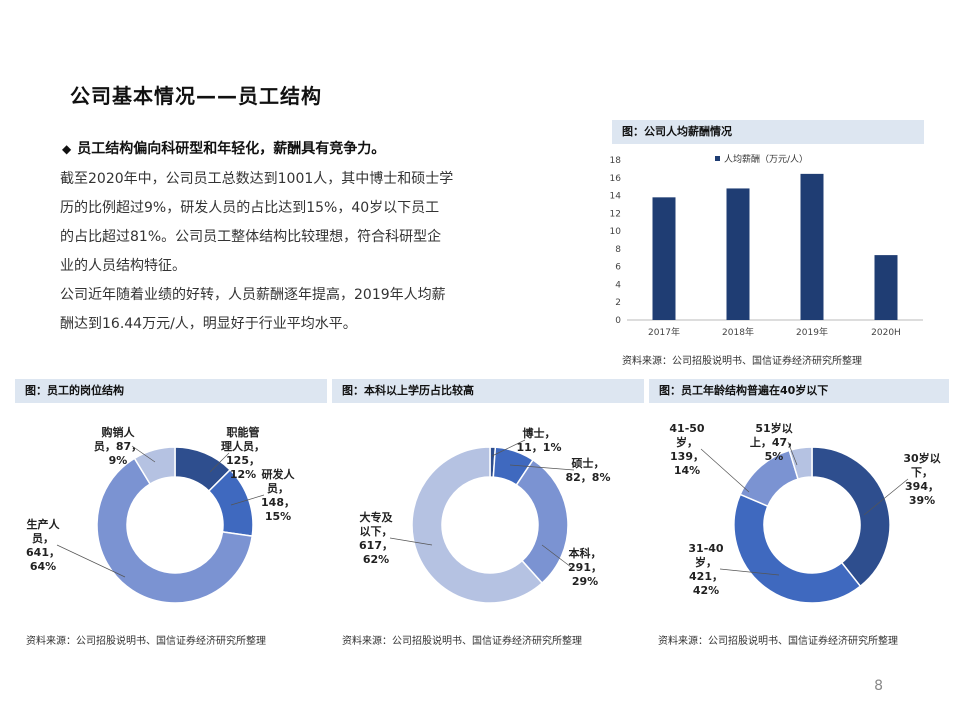 Image resolution: width=959 pixels, height=719 pixels. What do you see at coordinates (616, 161) in the screenshot?
I see `y-tick-label: 18` at bounding box center [616, 161].